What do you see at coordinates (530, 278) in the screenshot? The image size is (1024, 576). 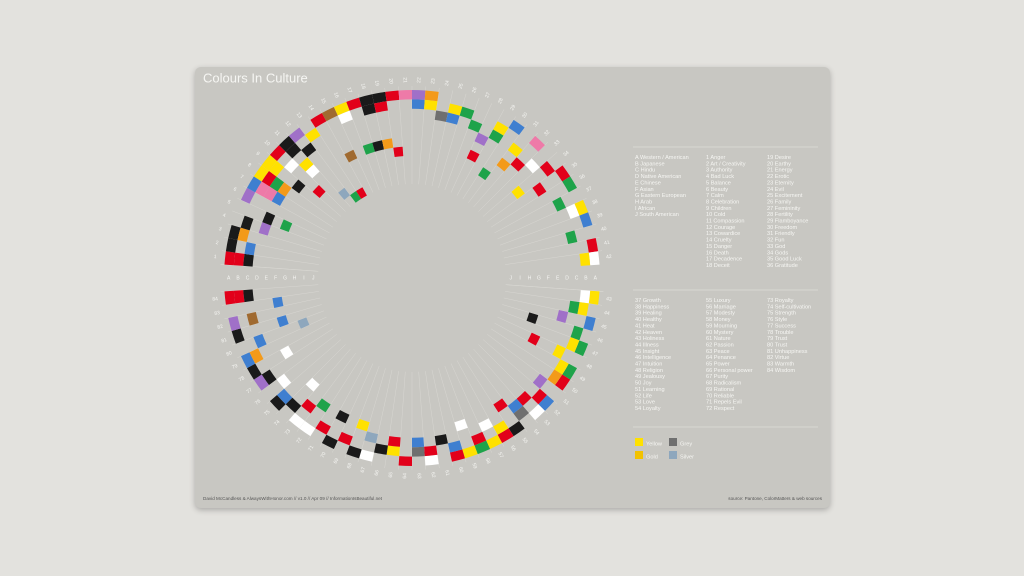 I see `culture-letter: H` at bounding box center [530, 278].